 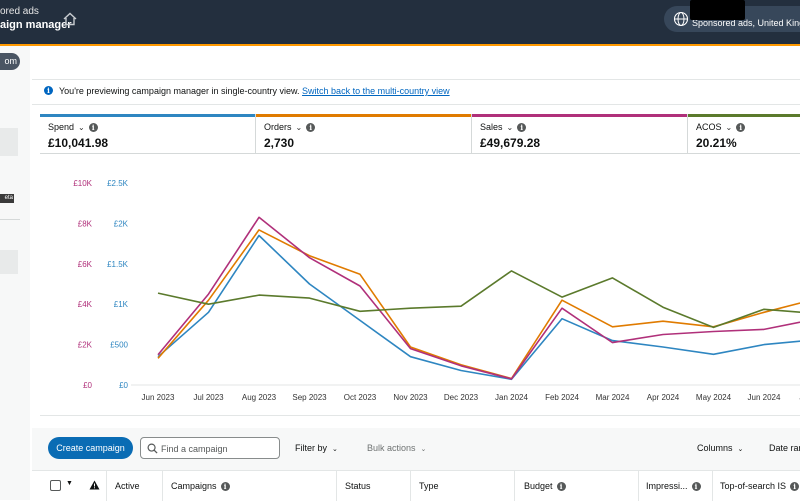 I want to click on y-left-tick-label: £6K, so click(x=85, y=264).